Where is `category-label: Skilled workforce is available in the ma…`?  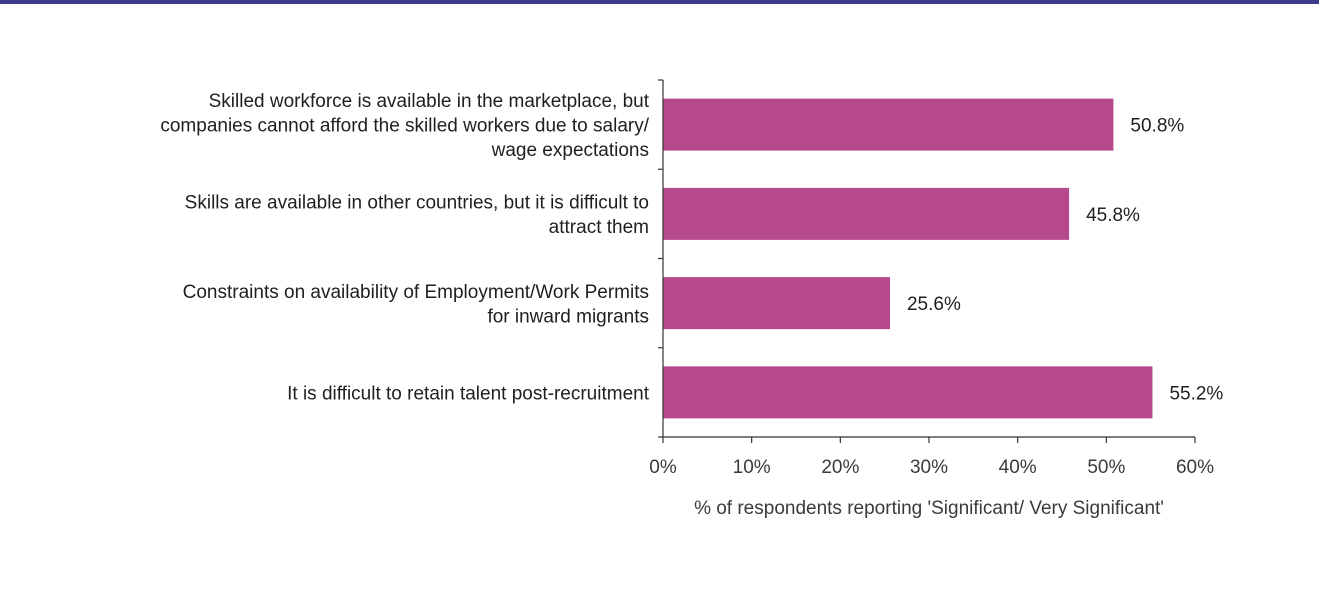 category-label: Skilled workforce is available in the ma… is located at coordinates (404, 126).